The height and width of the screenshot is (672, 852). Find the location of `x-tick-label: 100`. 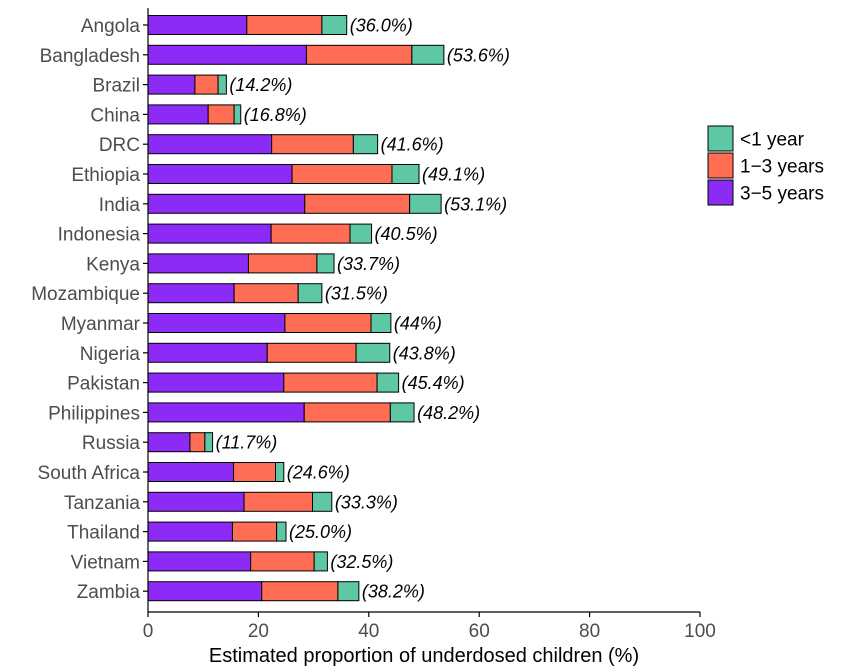

x-tick-label: 100 is located at coordinates (700, 631).